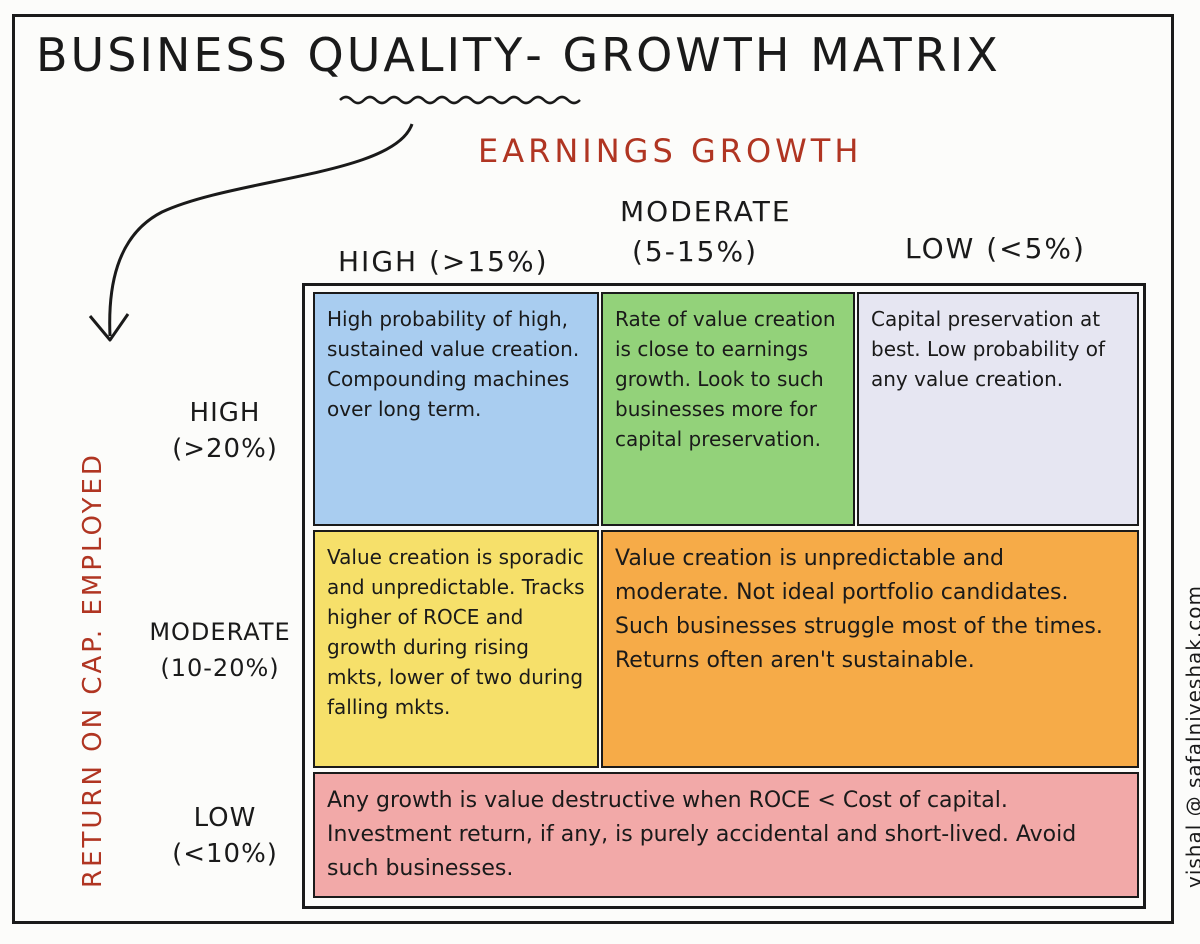 The image size is (1200, 944). What do you see at coordinates (416, 55) in the screenshot?
I see `title-part-quality: QUALITY` at bounding box center [416, 55].